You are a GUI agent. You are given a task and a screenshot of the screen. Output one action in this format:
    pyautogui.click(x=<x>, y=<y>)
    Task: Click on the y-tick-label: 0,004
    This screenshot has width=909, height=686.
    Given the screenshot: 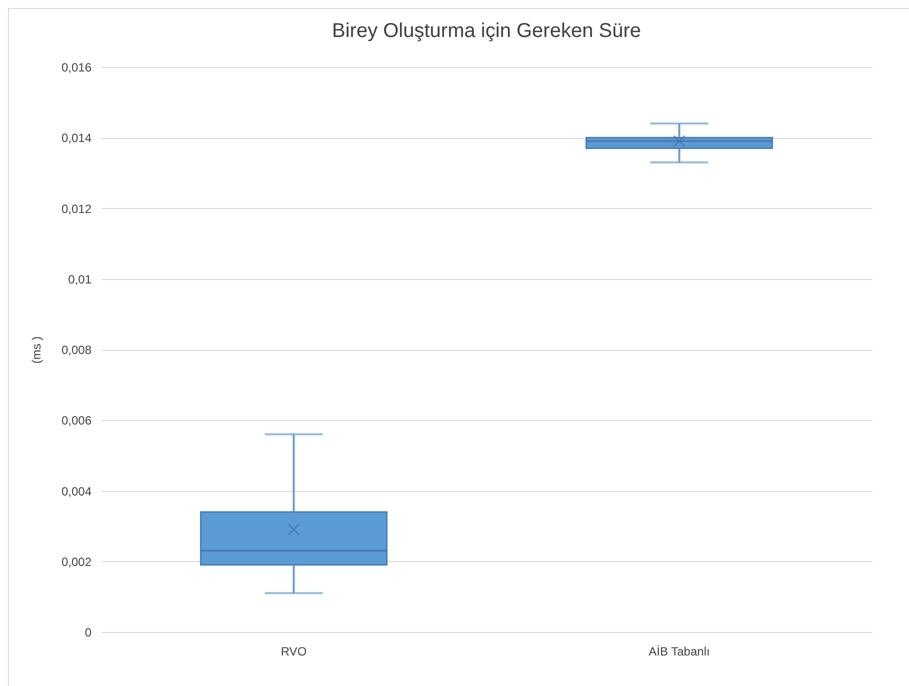 What is the action you would take?
    pyautogui.click(x=76, y=491)
    